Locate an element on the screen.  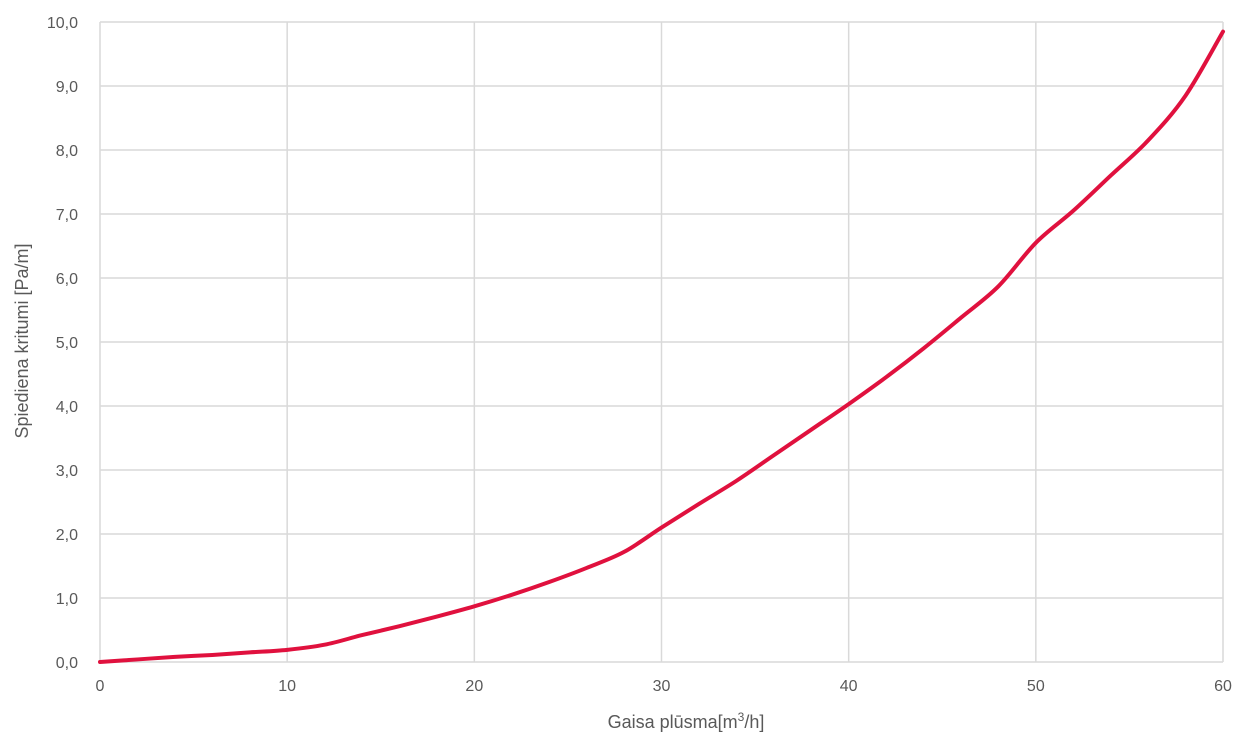
x-axis-ticks: 0 10 20 30 40 50 60 is located at coordinates (664, 686).